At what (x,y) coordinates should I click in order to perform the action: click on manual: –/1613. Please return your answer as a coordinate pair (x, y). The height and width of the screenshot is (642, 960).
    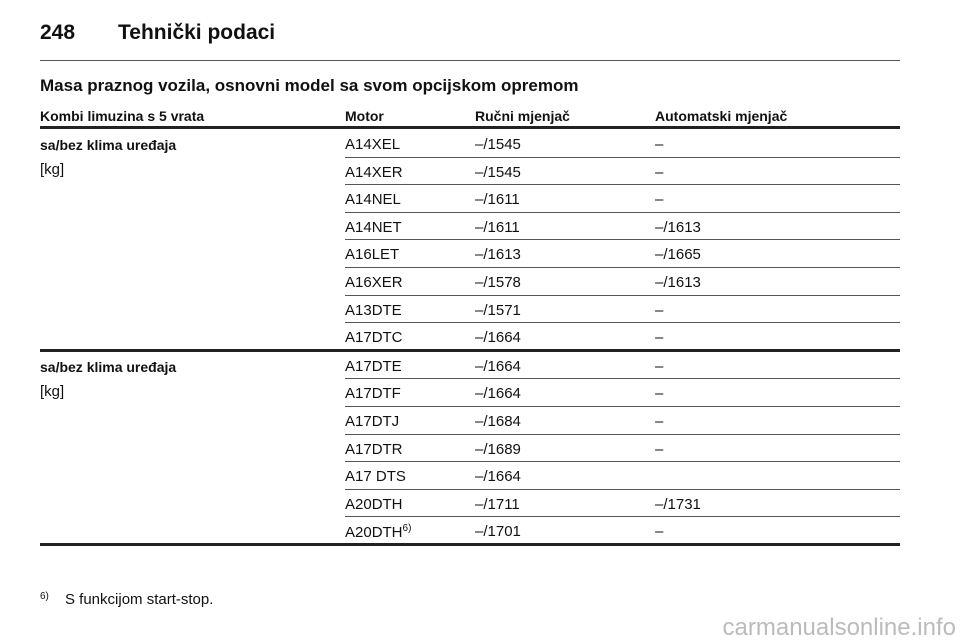
    Looking at the image, I should click on (498, 255).